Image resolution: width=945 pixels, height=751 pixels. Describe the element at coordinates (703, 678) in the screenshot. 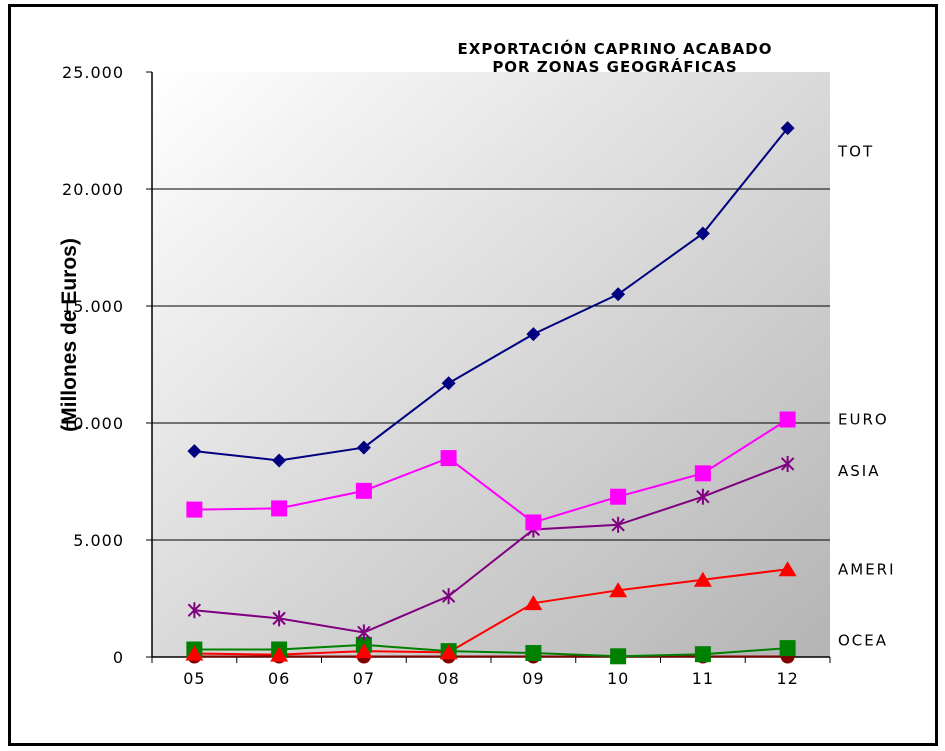

I see `x-tick-label: 11` at that location.